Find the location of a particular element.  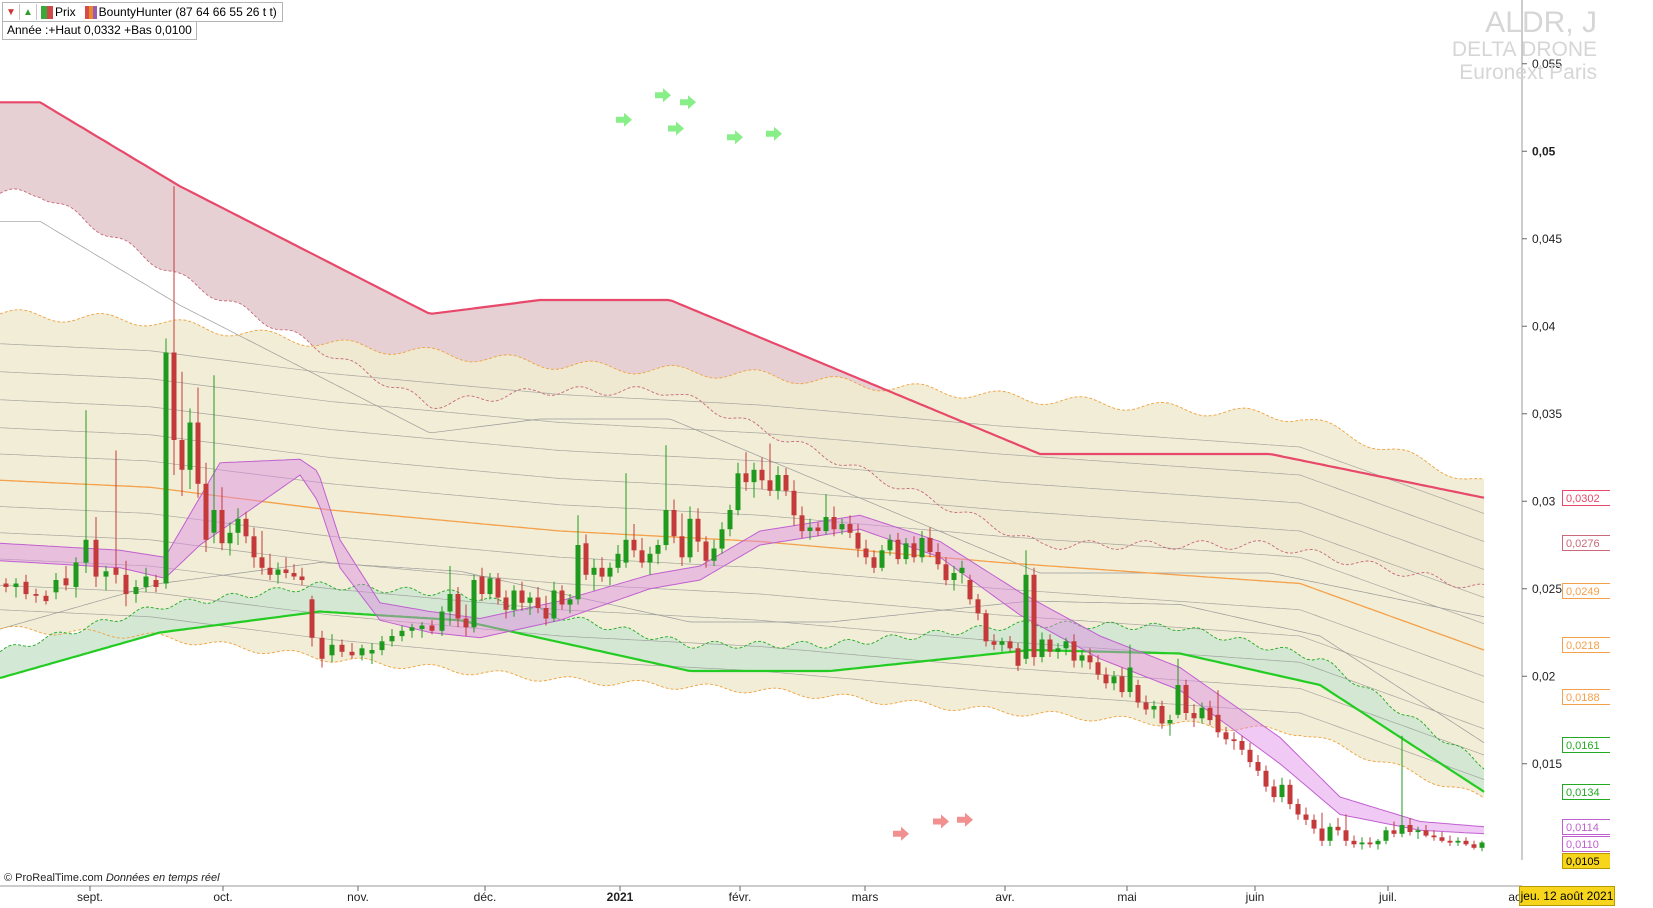

price-tag: 0,0302 is located at coordinates (1586, 498).